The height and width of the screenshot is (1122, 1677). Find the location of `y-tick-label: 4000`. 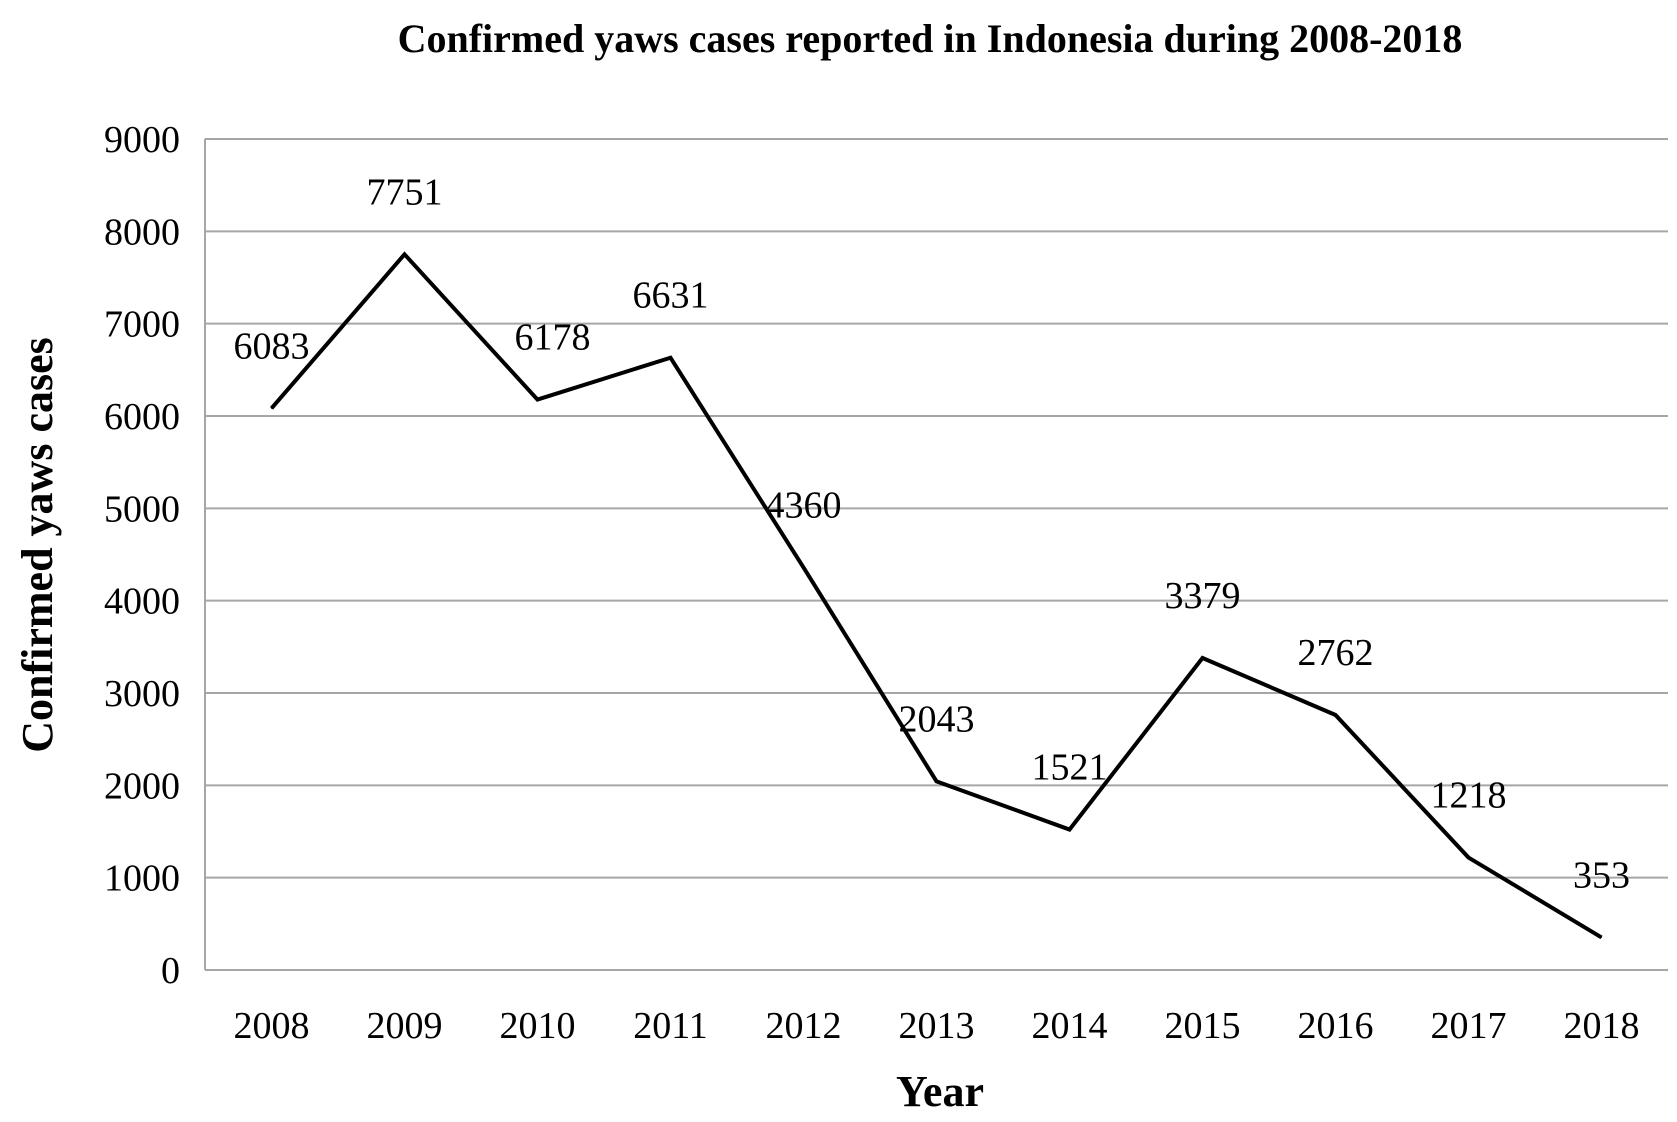

y-tick-label: 4000 is located at coordinates (142, 602).